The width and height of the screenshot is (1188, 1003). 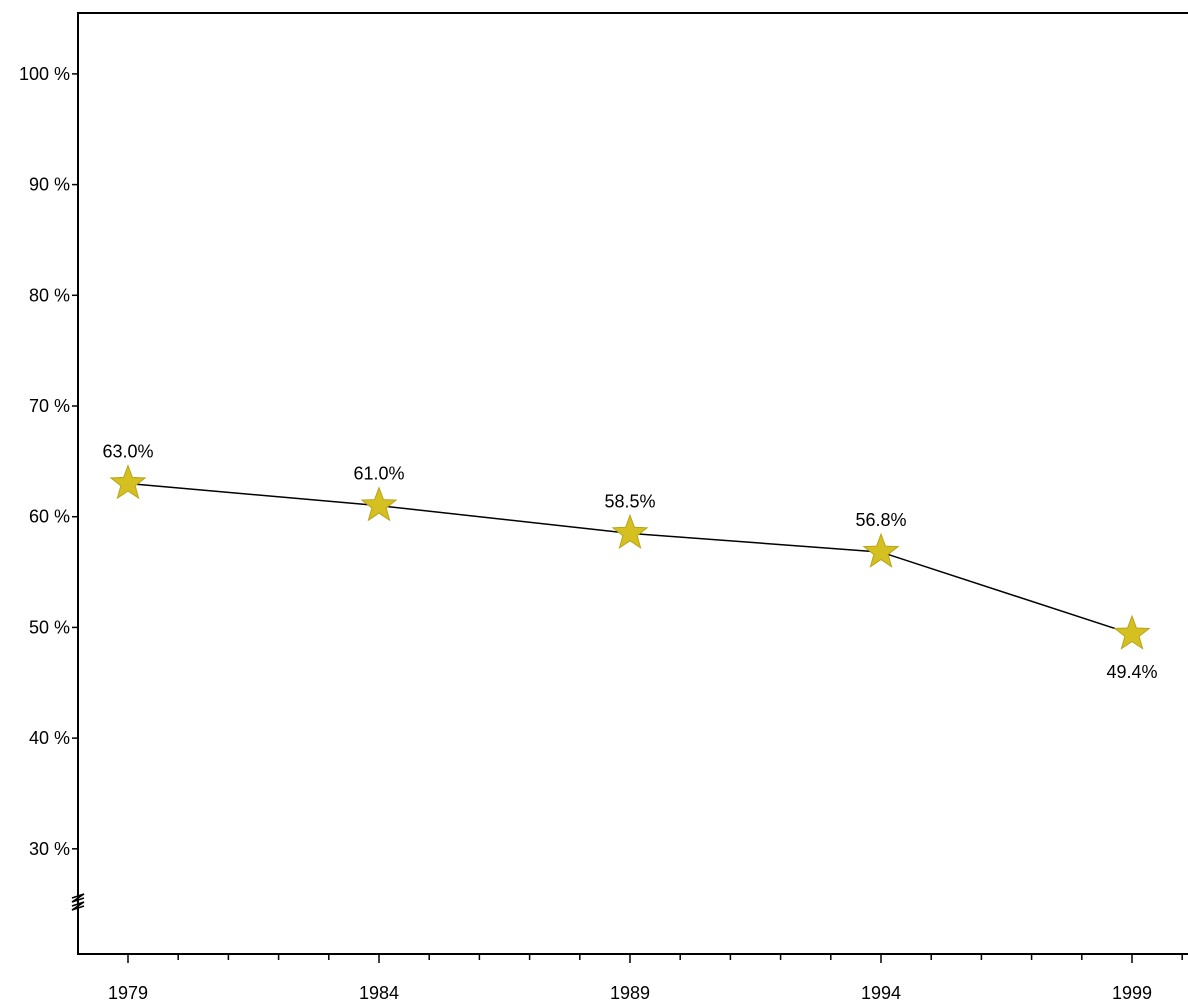 I want to click on x-tick-label: 1989, so click(x=630, y=993).